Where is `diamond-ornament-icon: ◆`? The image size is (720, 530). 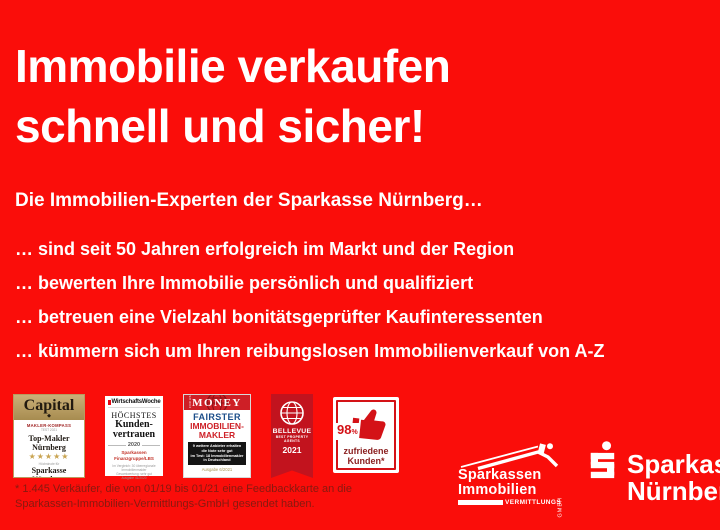 diamond-ornament-icon: ◆ is located at coordinates (49, 416).